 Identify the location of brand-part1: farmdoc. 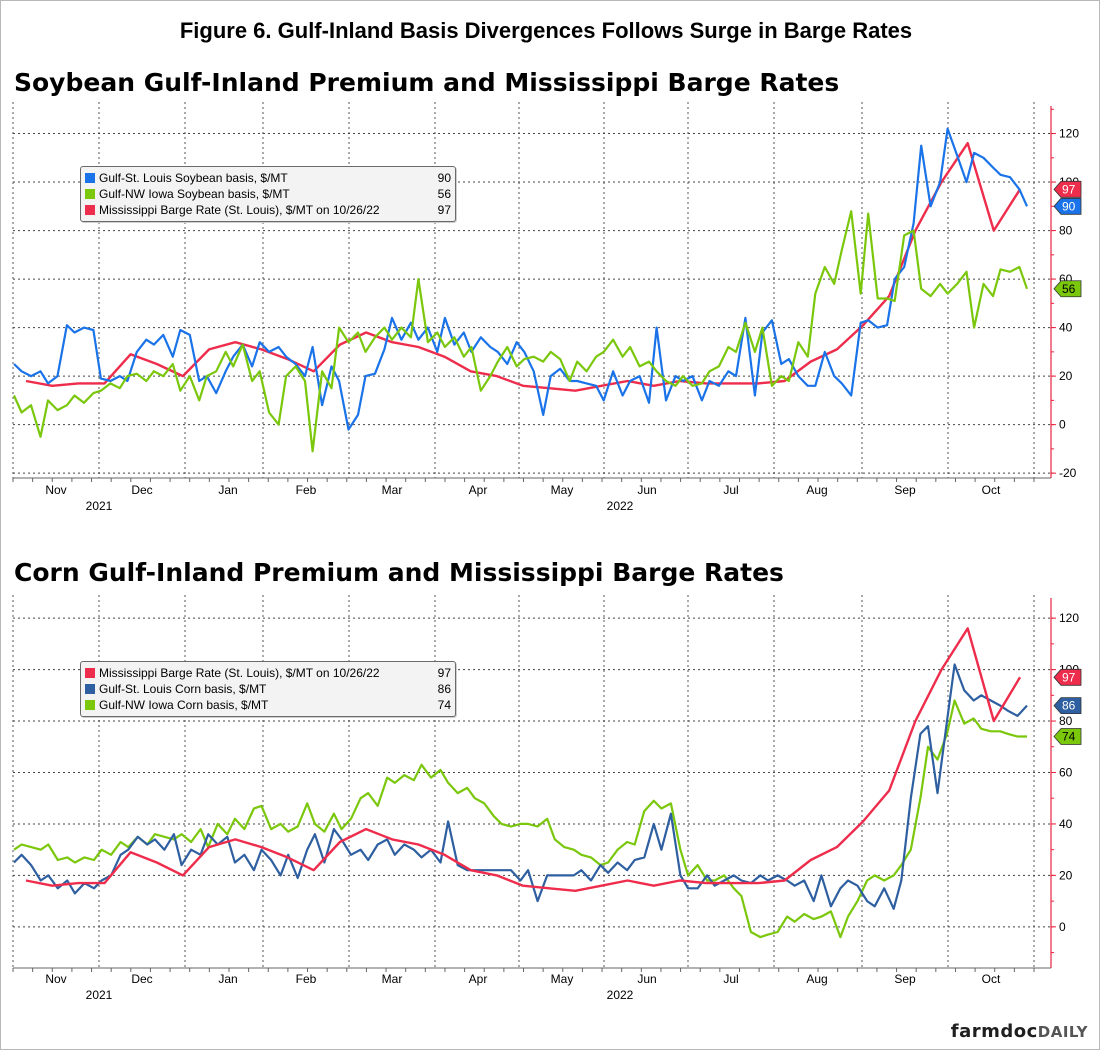
(994, 1031).